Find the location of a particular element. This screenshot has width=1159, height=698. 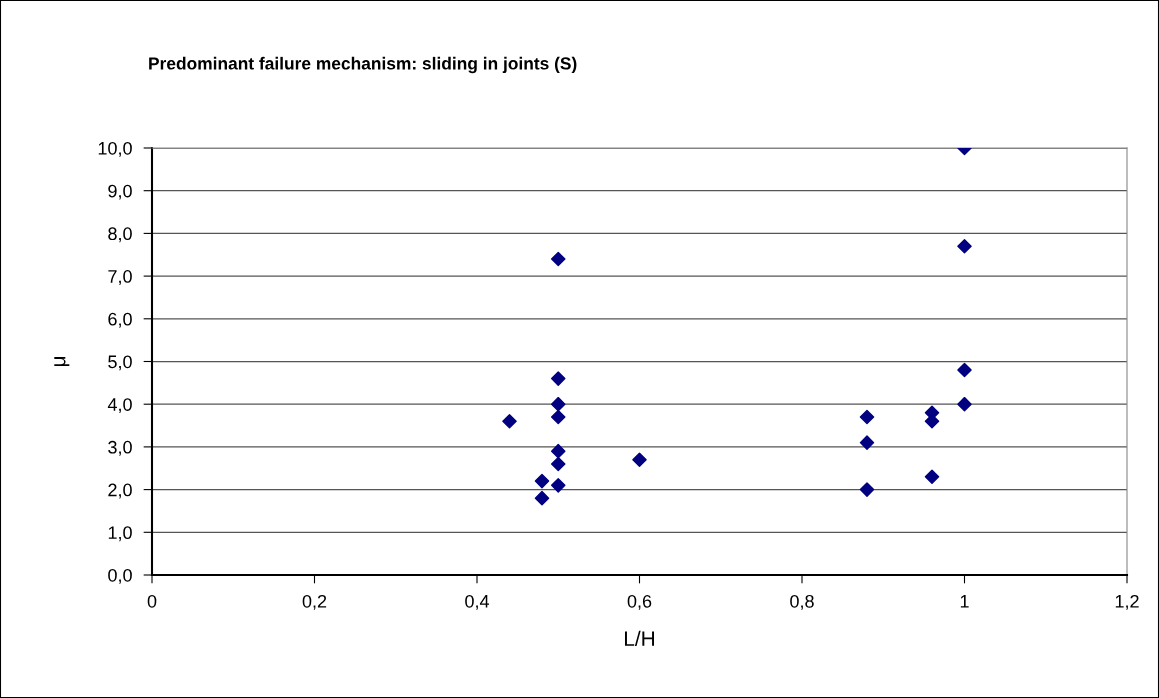

x-tick-label: 0,6 is located at coordinates (639, 602).